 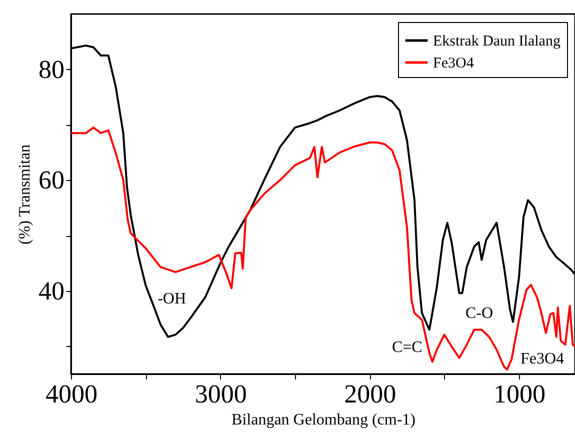 I want to click on annotation: C=C, so click(x=407, y=347).